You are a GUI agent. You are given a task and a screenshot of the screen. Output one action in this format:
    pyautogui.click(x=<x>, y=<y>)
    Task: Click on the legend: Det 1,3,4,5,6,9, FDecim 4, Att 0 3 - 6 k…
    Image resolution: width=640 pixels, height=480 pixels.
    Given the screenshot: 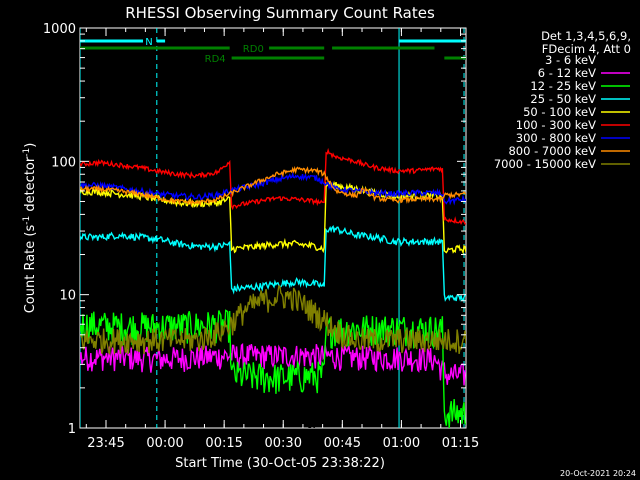 What is the action you would take?
    pyautogui.click(x=562, y=100)
    